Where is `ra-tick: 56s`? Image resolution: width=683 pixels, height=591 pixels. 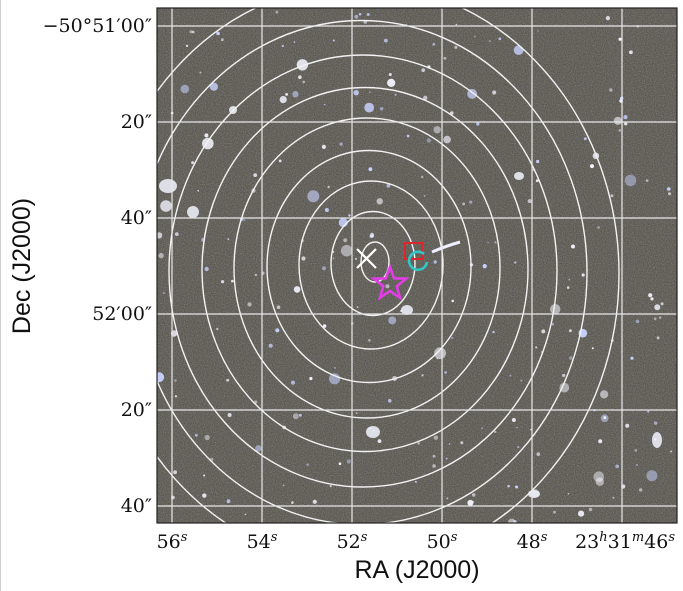 ra-tick: 56s is located at coordinates (172, 541).